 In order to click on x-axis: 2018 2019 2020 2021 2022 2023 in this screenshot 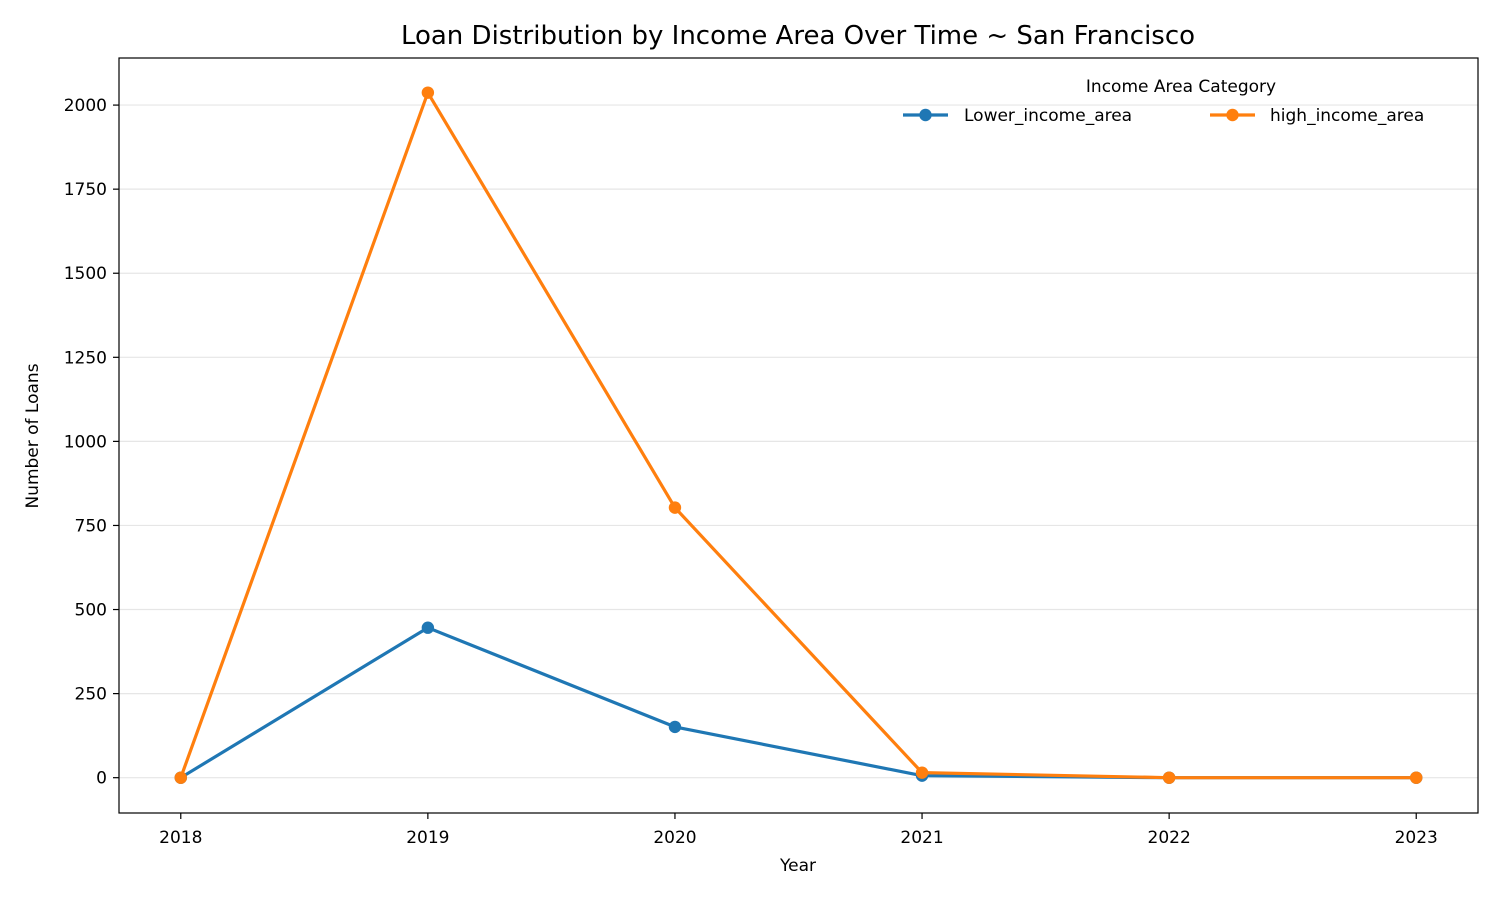, I will do `click(798, 830)`.